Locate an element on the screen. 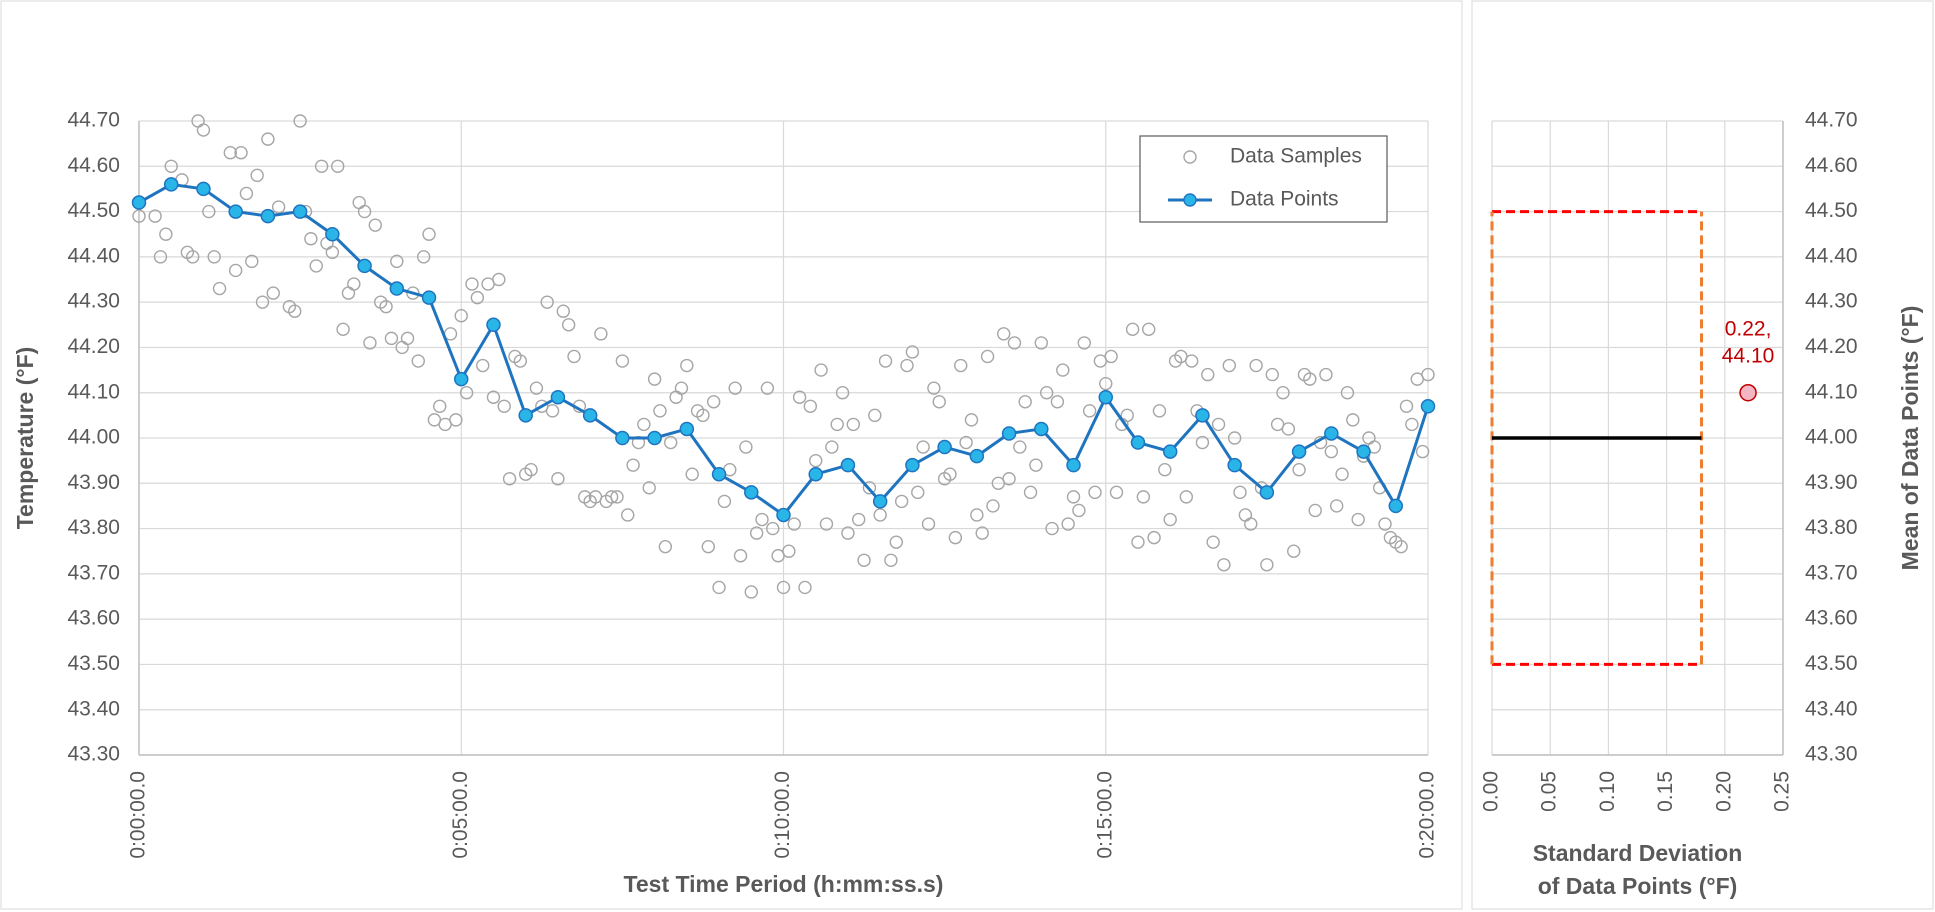 The height and width of the screenshot is (912, 1935). result-point is located at coordinates (1748, 392).